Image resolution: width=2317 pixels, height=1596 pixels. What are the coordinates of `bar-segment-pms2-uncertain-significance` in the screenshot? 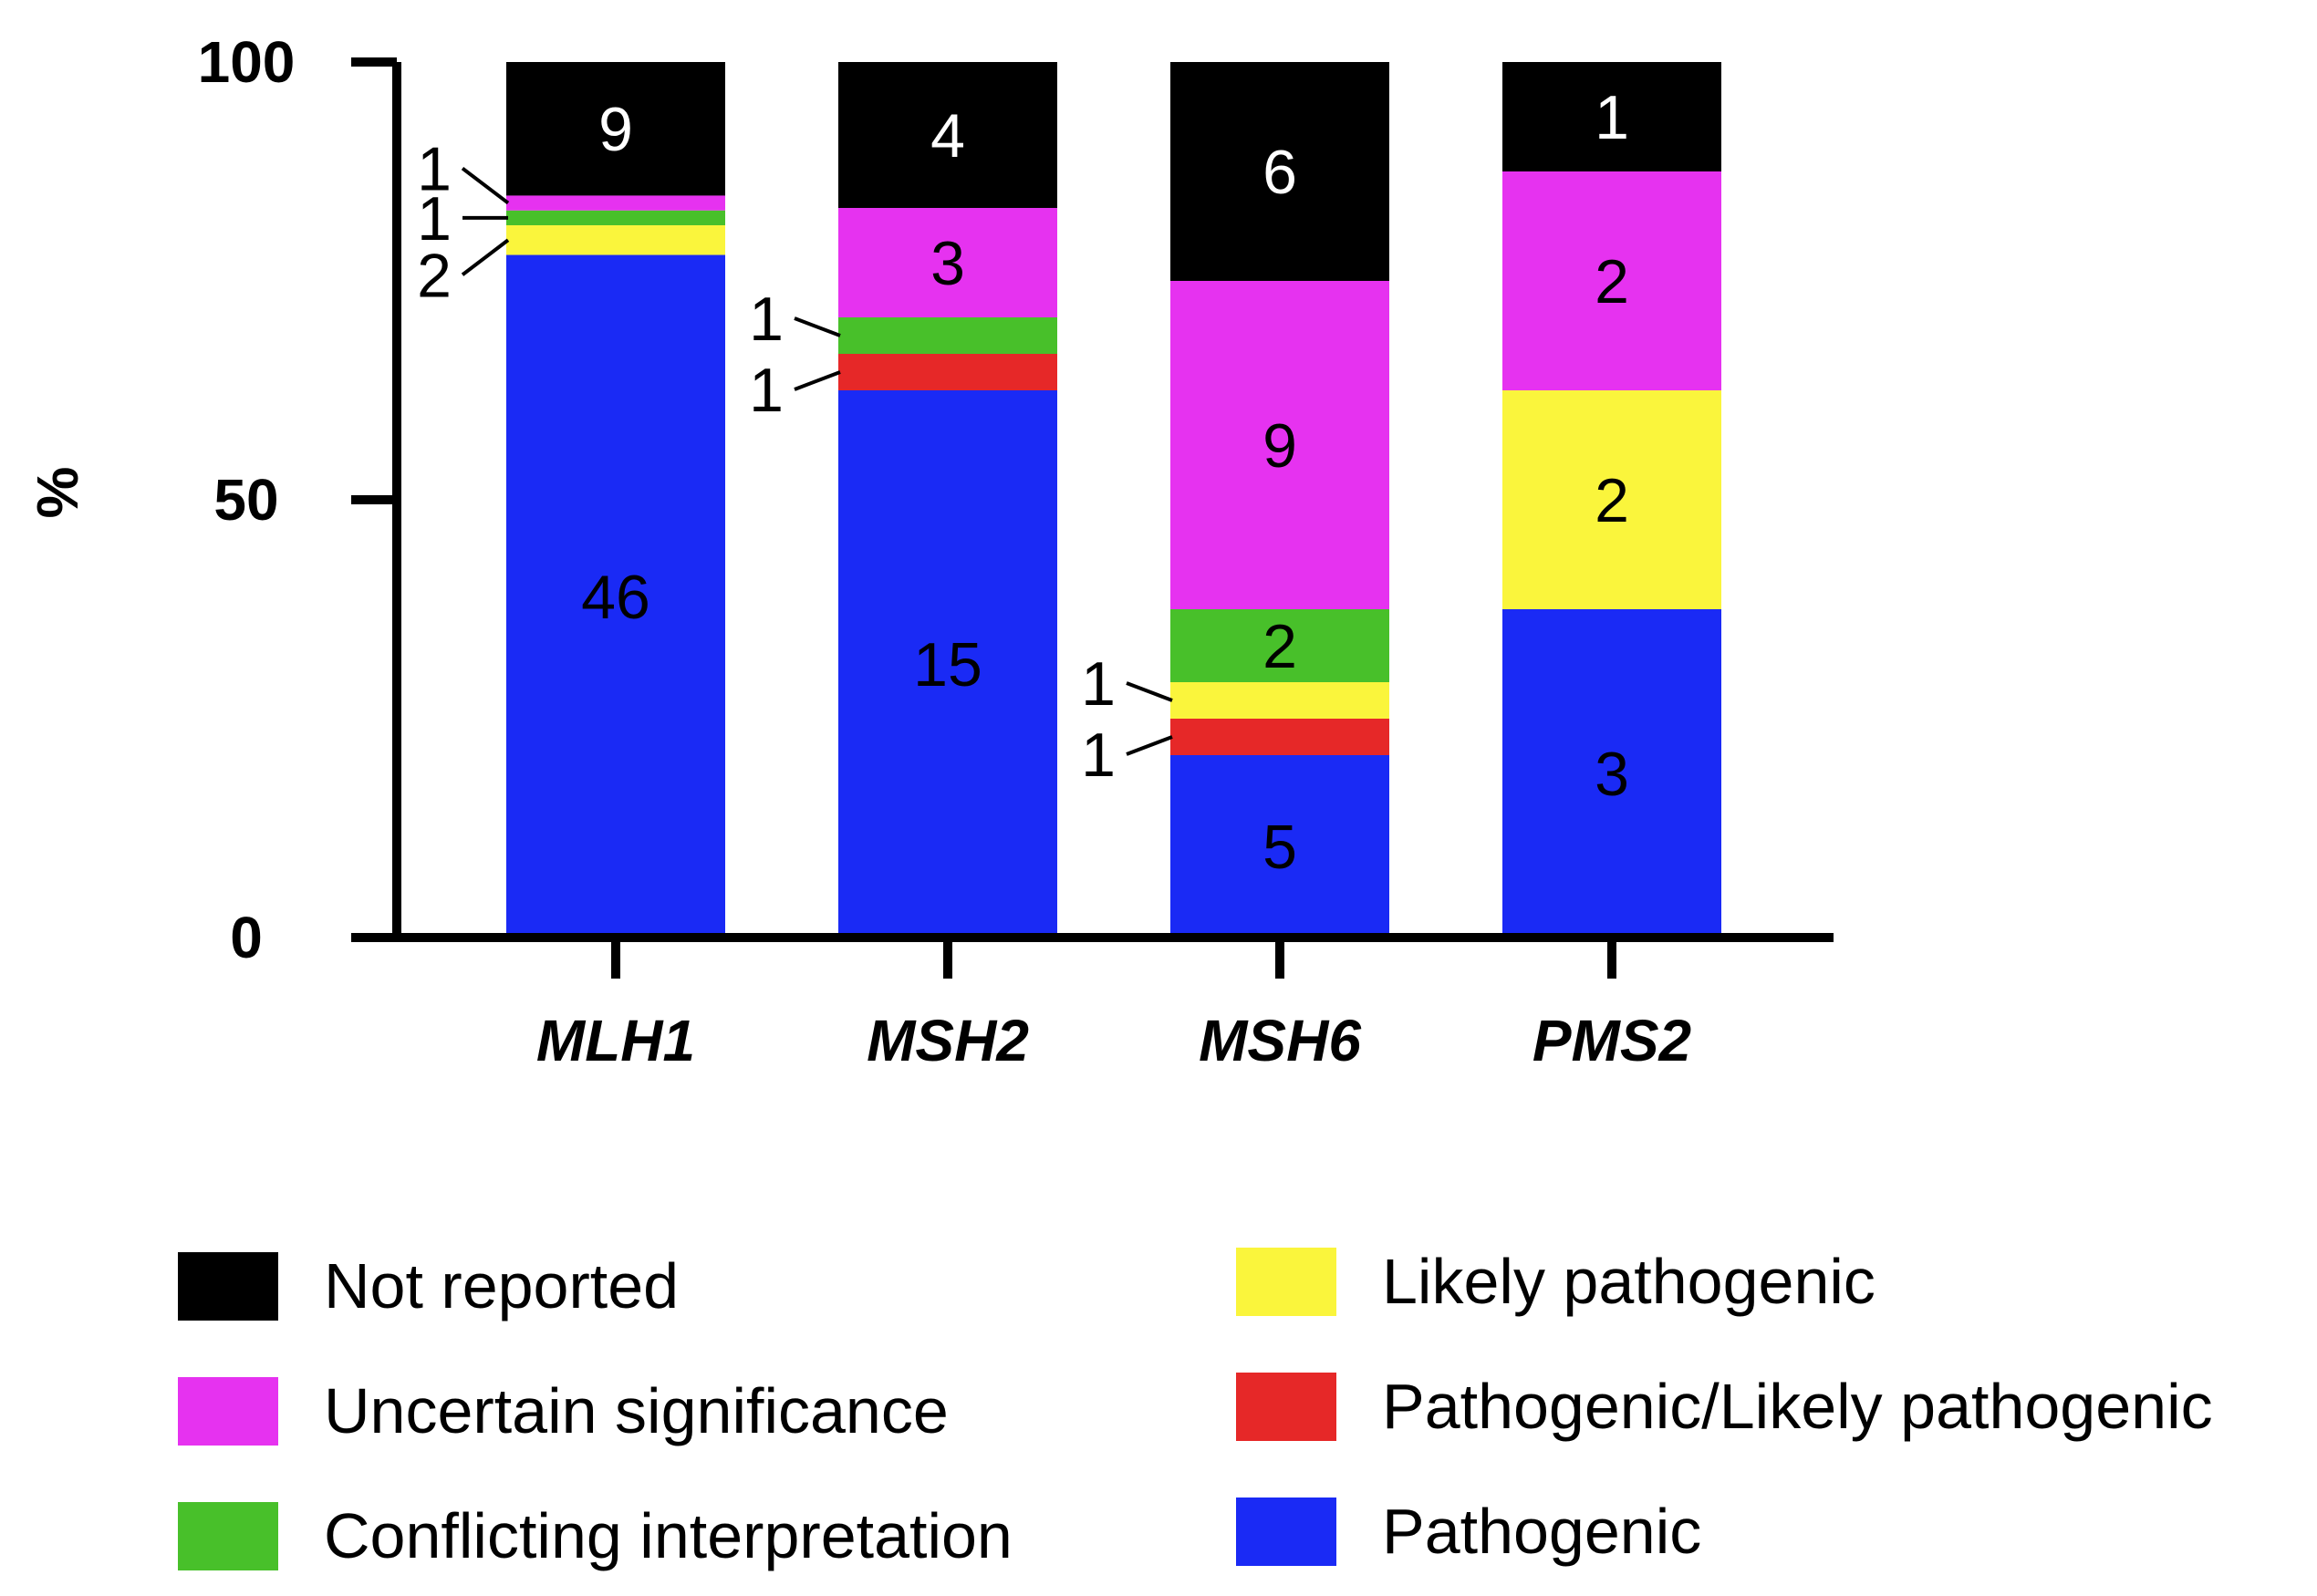 It's located at (1611, 280).